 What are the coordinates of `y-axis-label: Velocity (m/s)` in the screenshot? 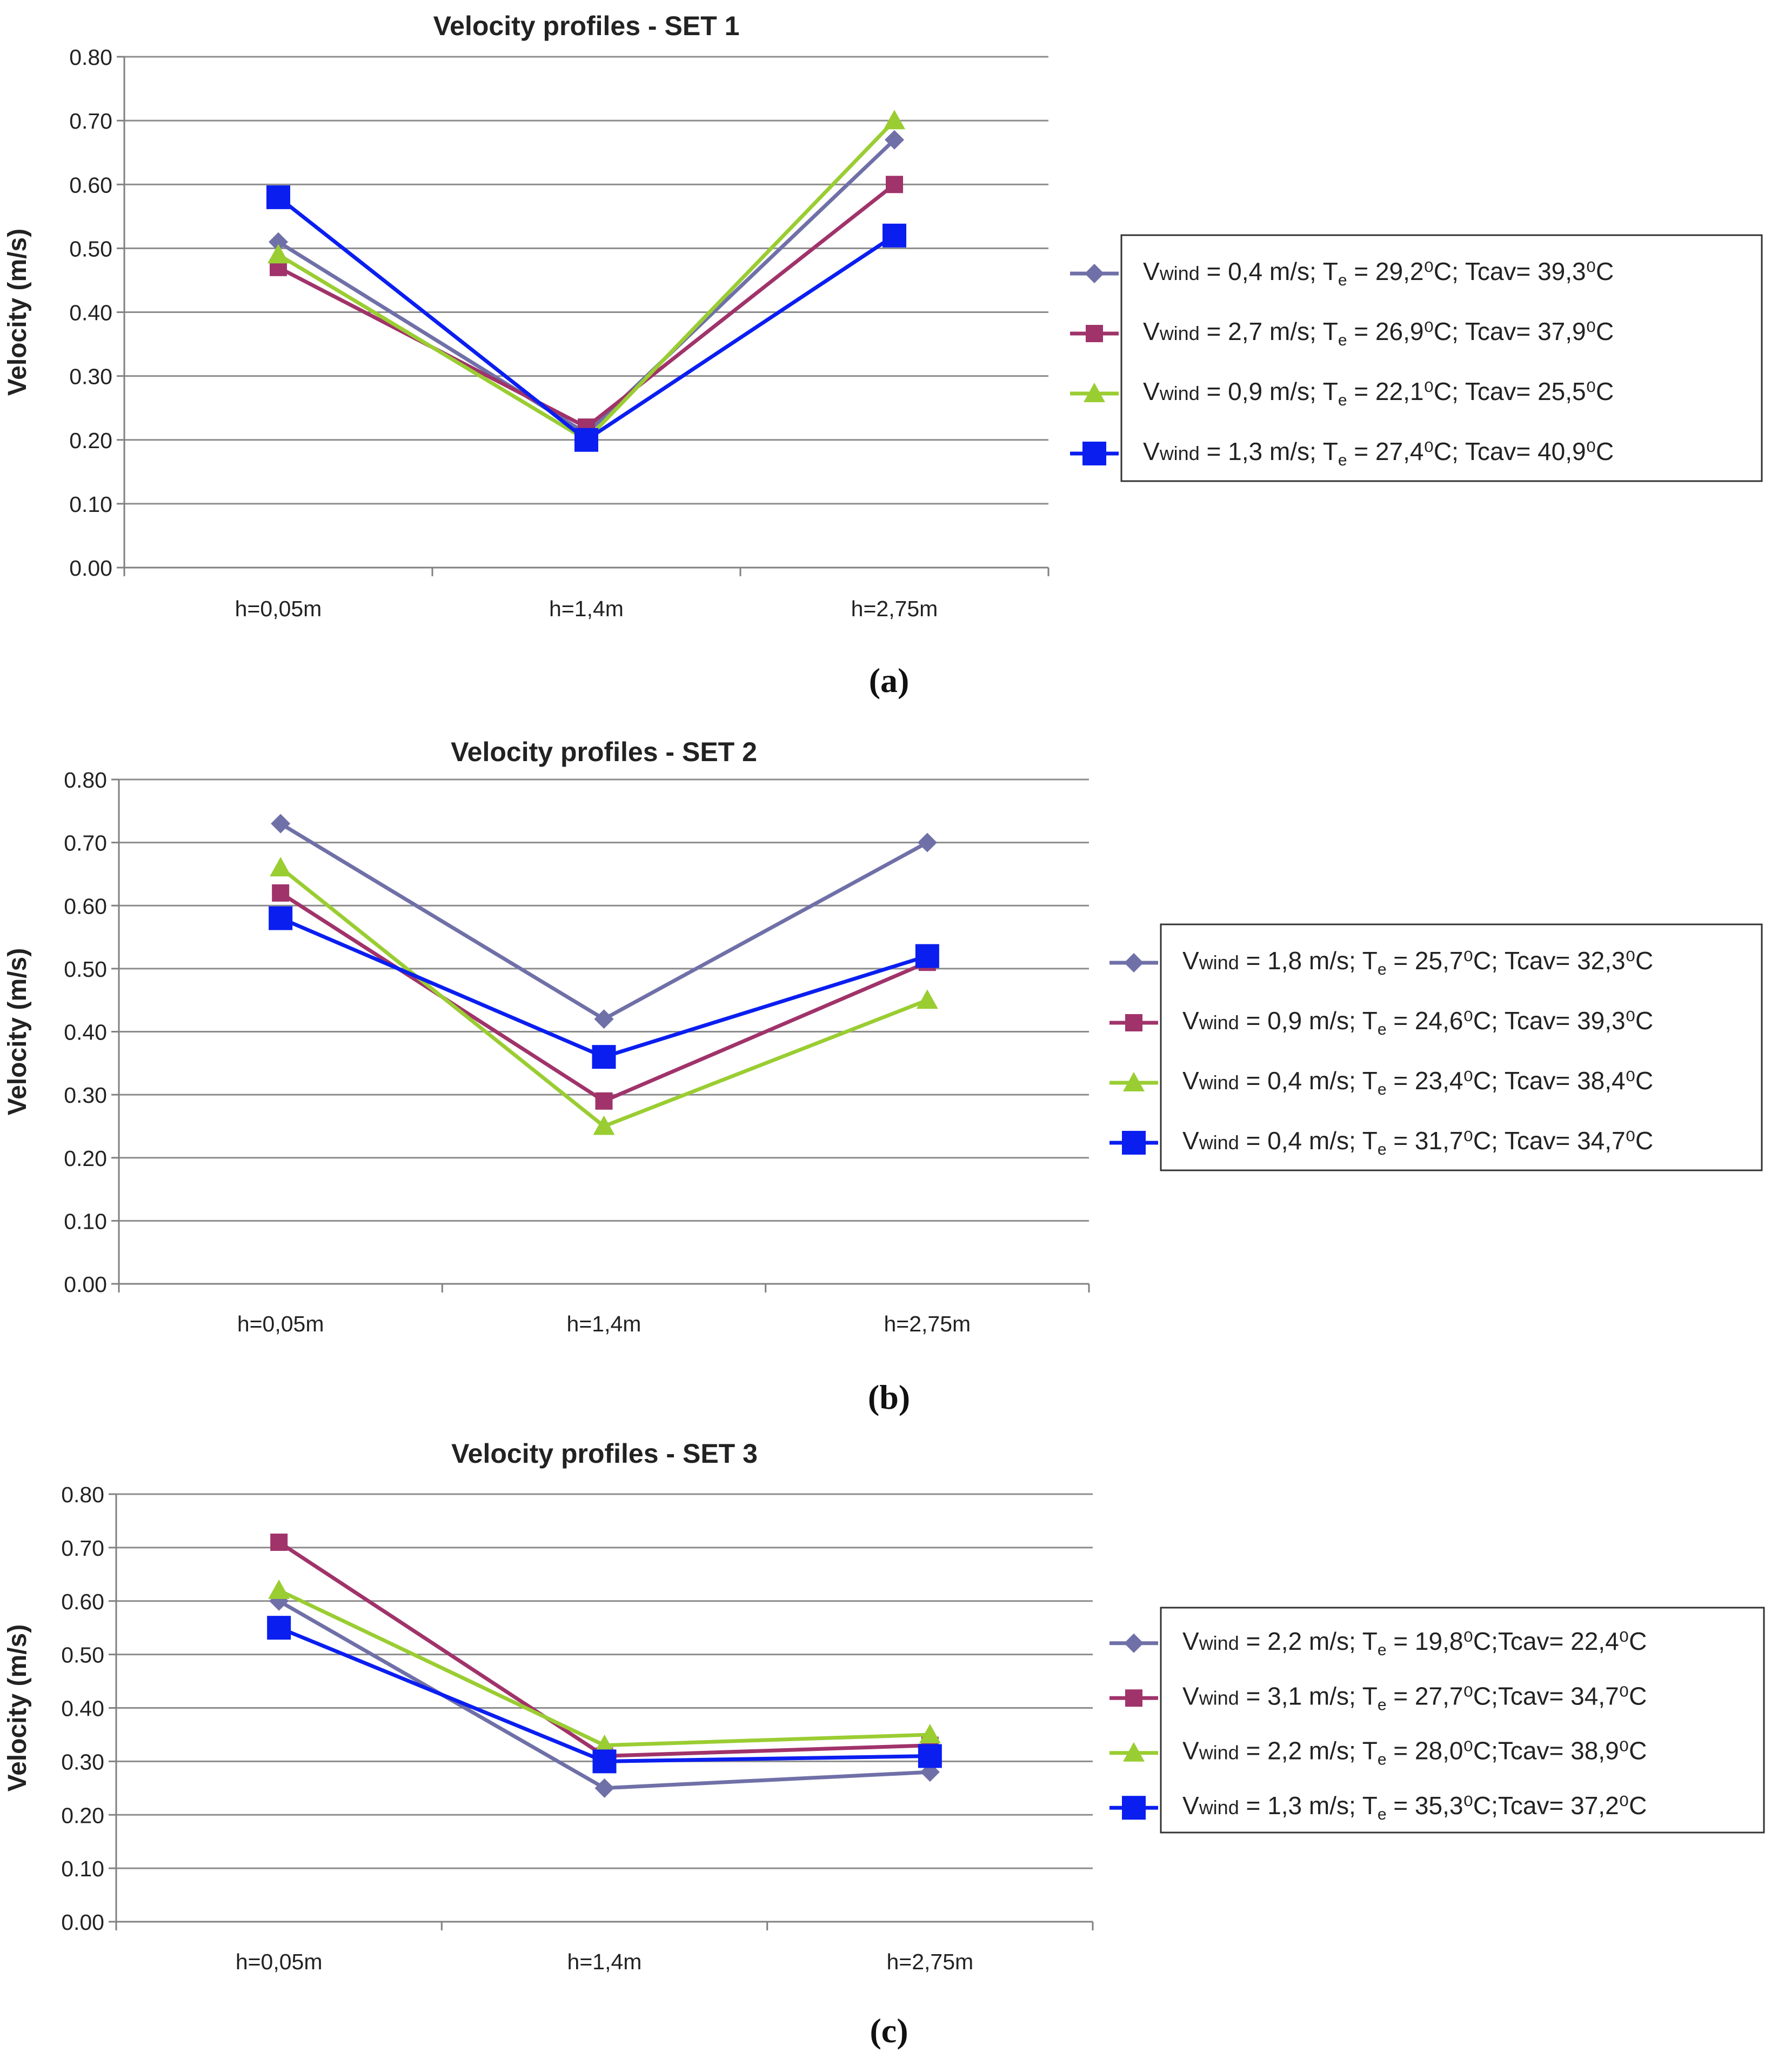 It's located at (17, 1031).